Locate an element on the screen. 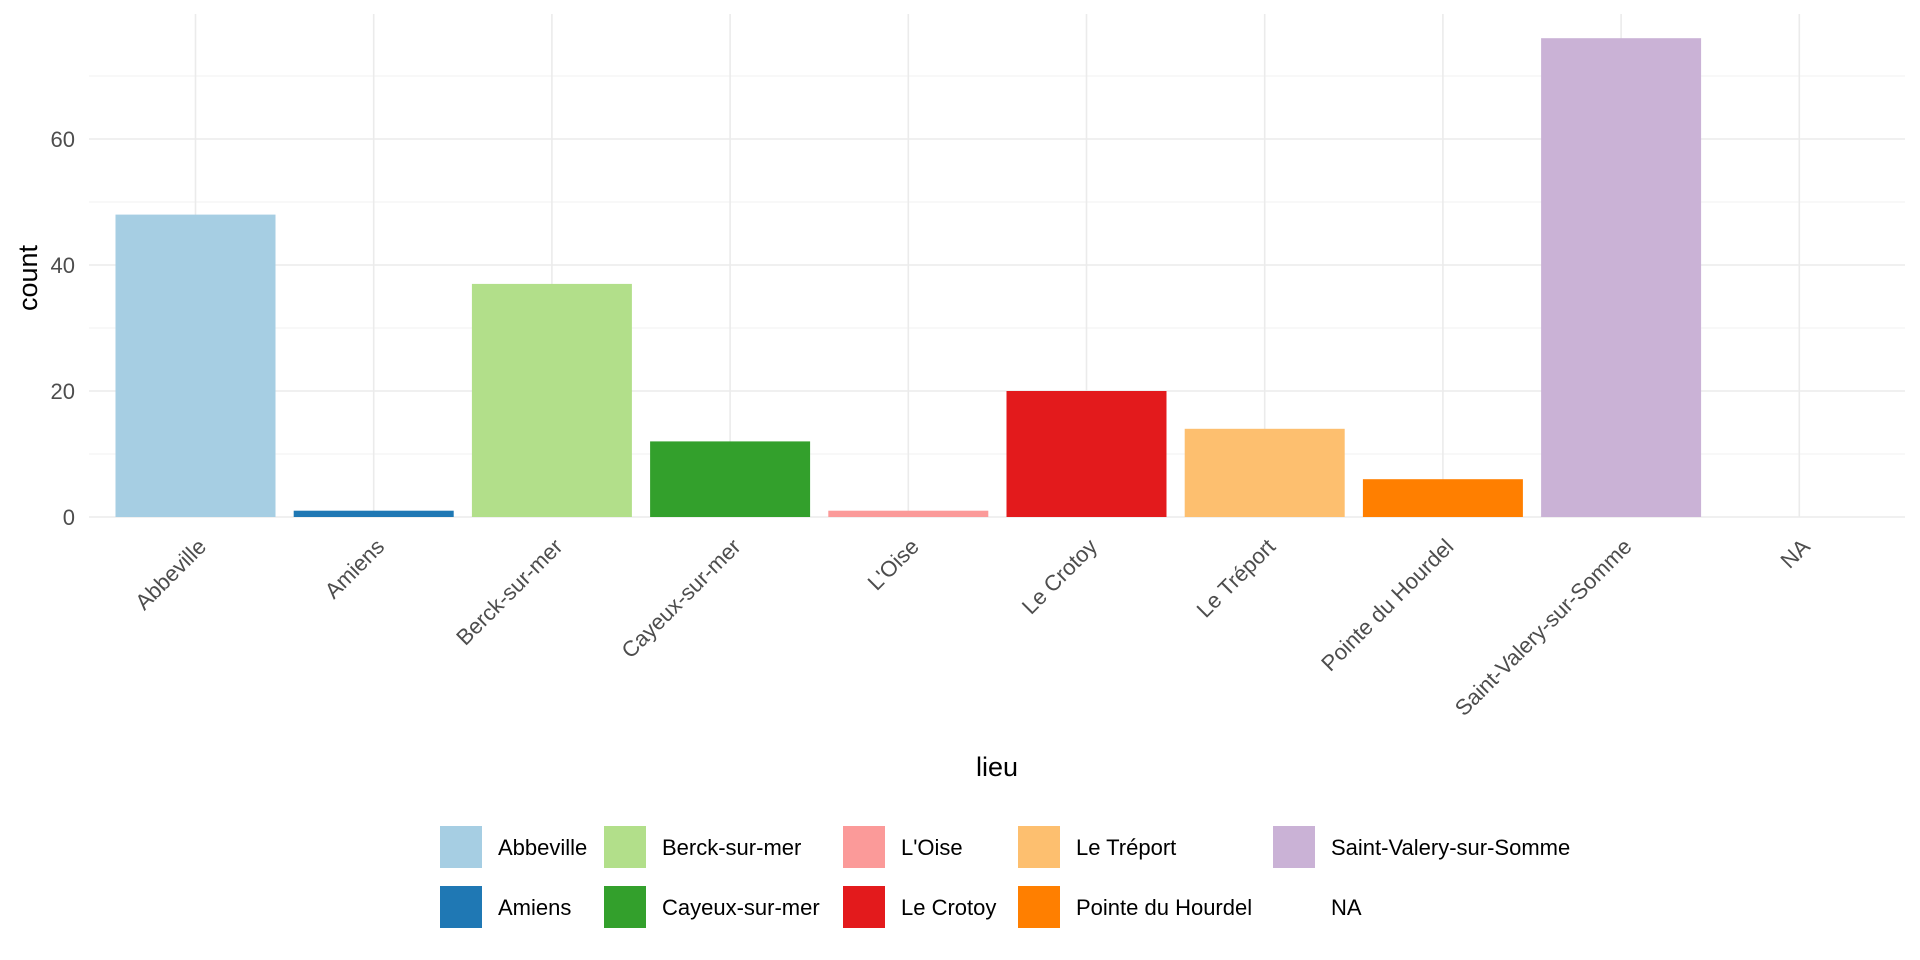  legend-item-le-treport: Le Tréport is located at coordinates (1097, 847).